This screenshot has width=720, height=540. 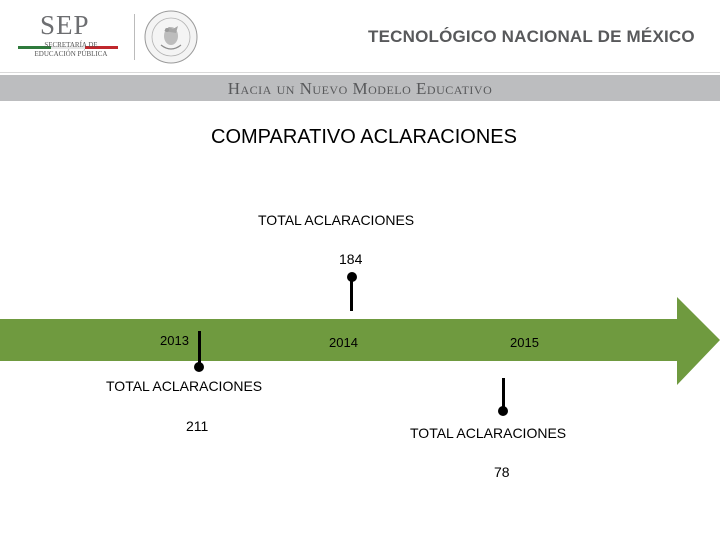 I want to click on event-2014-value: 184, so click(x=351, y=259).